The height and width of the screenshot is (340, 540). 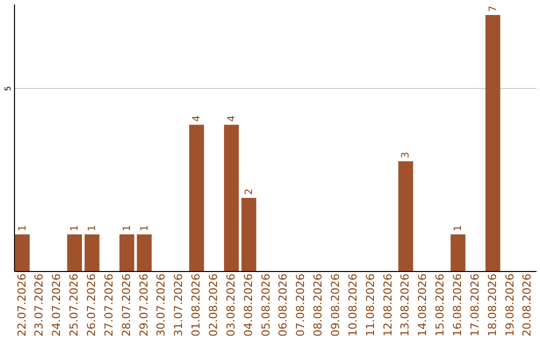 What do you see at coordinates (405, 305) in the screenshot?
I see `x-tick-label: 13.08.2026` at bounding box center [405, 305].